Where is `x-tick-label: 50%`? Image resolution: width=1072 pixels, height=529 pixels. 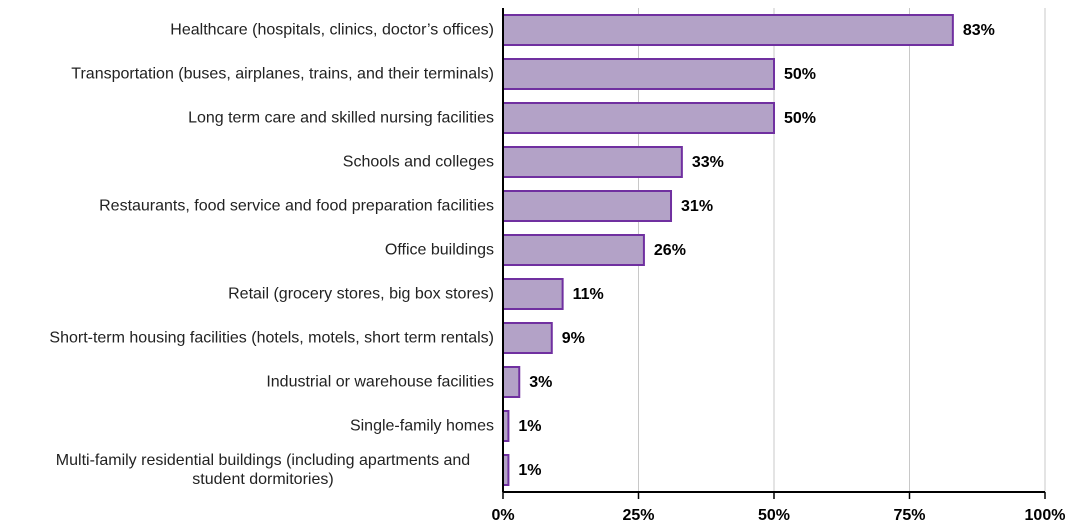
x-tick-label: 50% is located at coordinates (774, 515).